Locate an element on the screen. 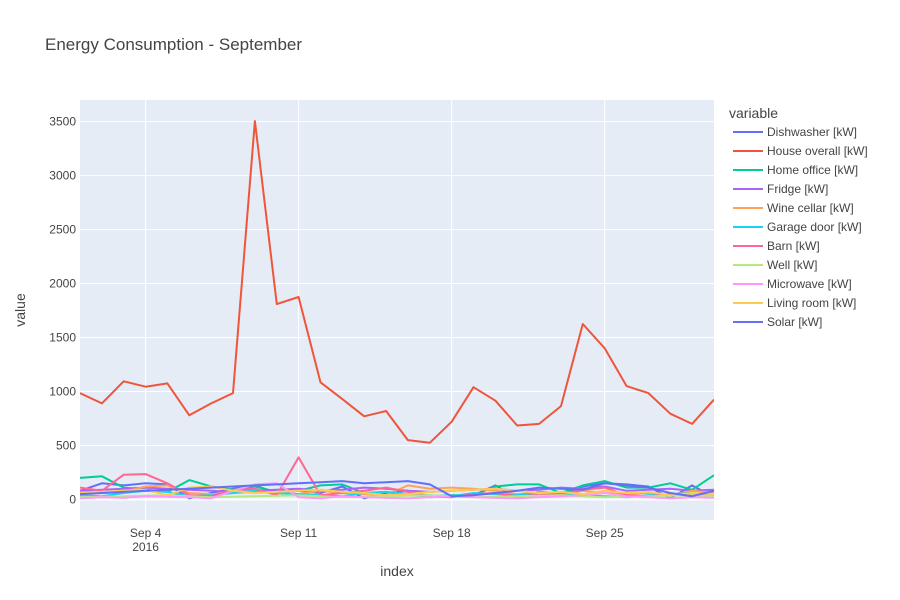 The height and width of the screenshot is (600, 900). legend-label: Garage door [kW] is located at coordinates (814, 227).